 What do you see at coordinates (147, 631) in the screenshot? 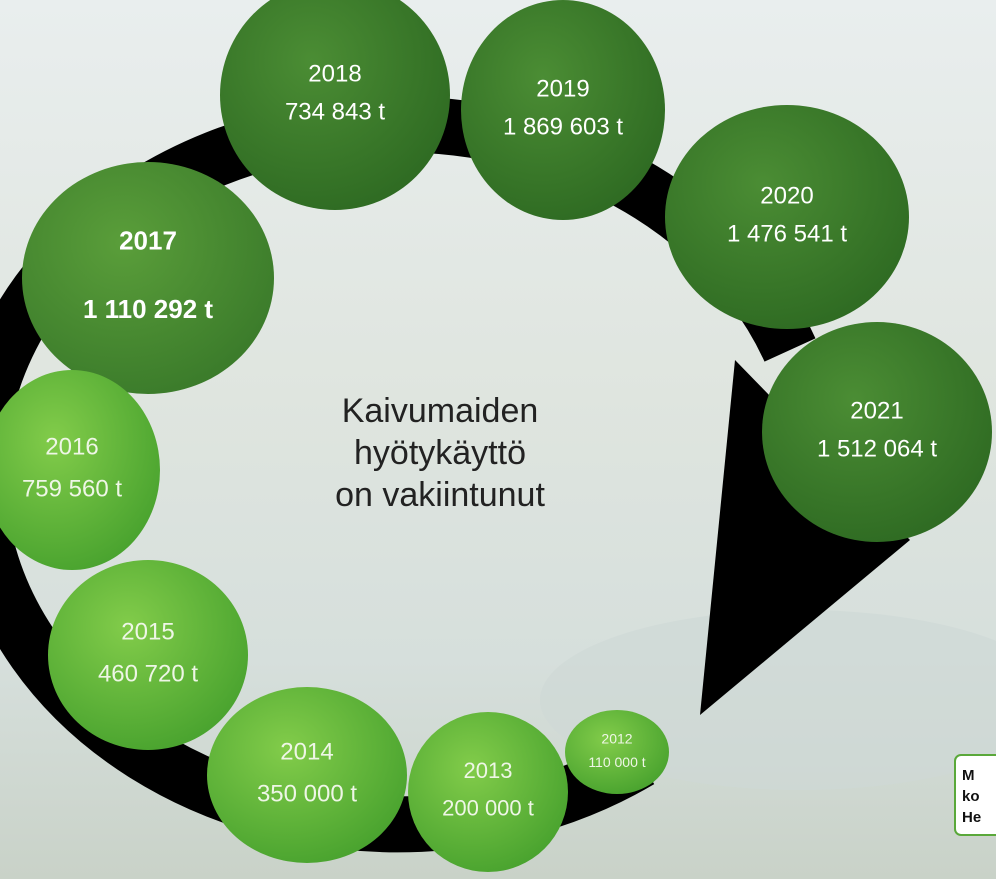
I see `year-label: 2015` at bounding box center [147, 631].